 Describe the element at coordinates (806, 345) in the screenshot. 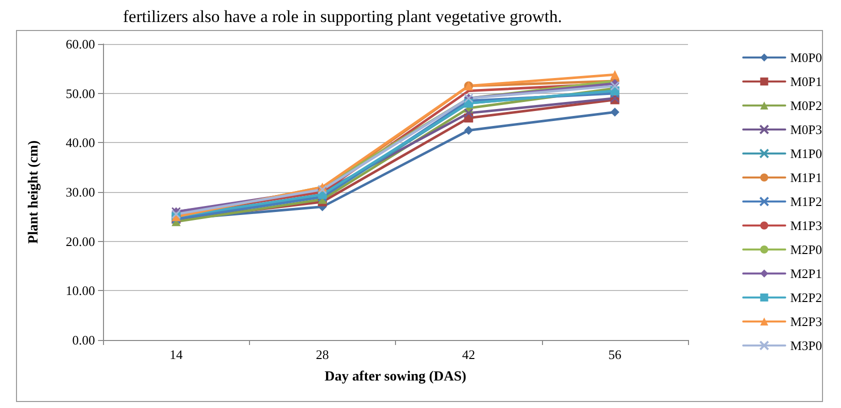

I see `legend-label: M3P0` at that location.